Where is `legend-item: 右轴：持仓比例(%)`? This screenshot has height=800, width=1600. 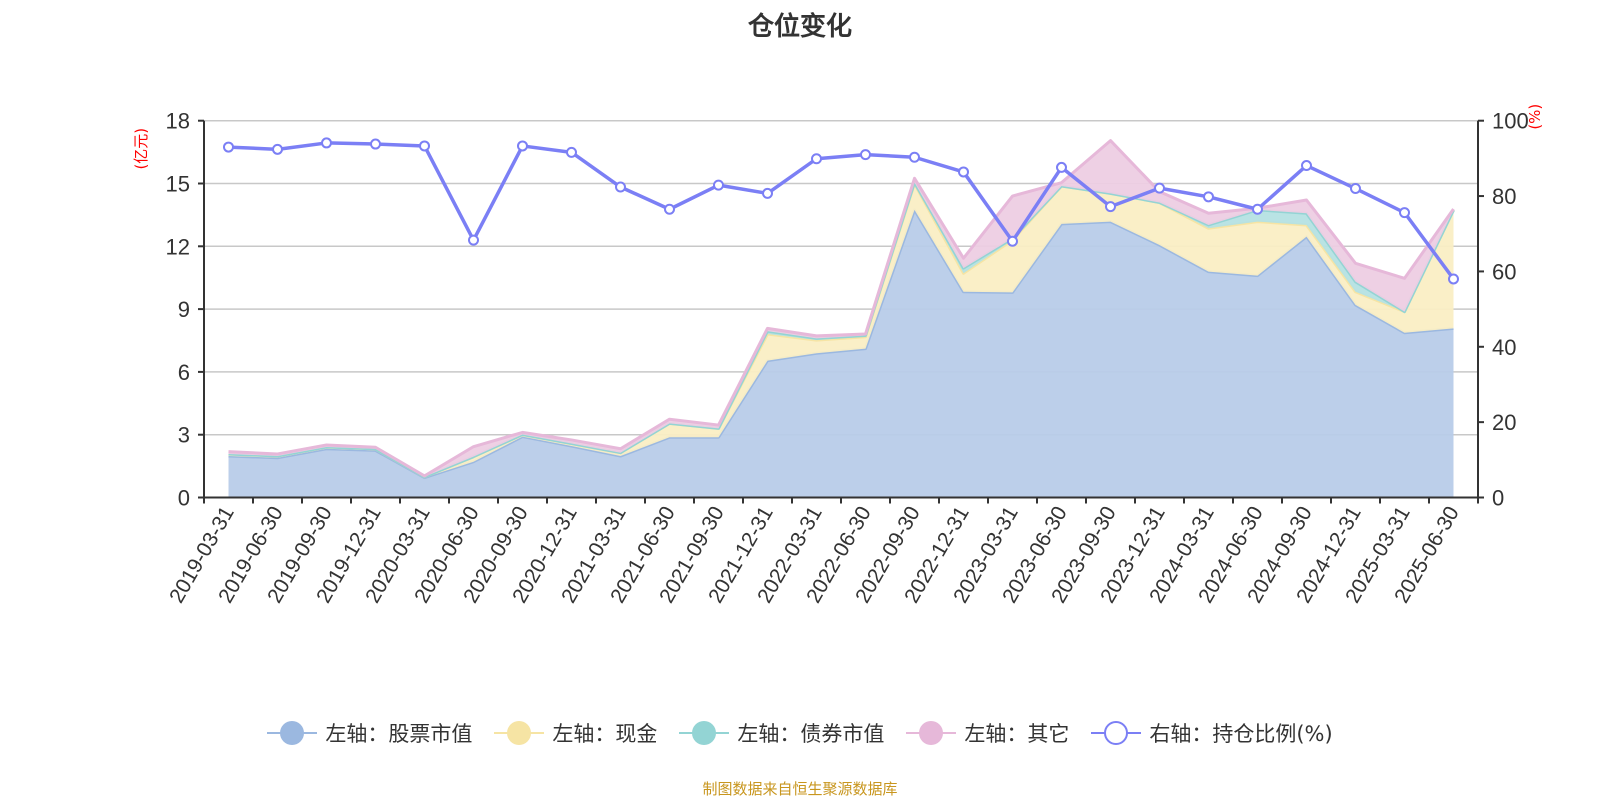 legend-item: 右轴：持仓比例(%) is located at coordinates (1212, 733).